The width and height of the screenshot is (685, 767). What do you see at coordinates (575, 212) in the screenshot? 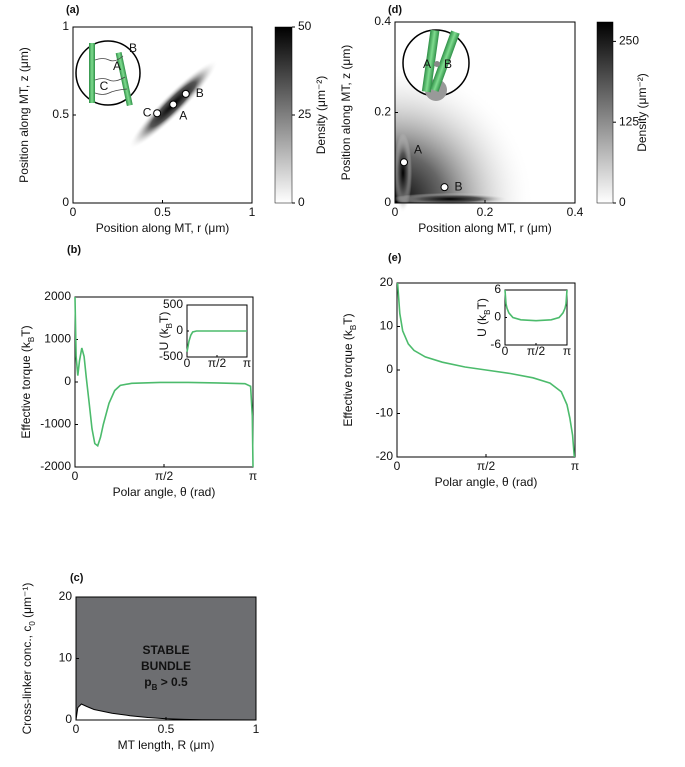
I see `x-tick-label: 0.4` at bounding box center [575, 212].